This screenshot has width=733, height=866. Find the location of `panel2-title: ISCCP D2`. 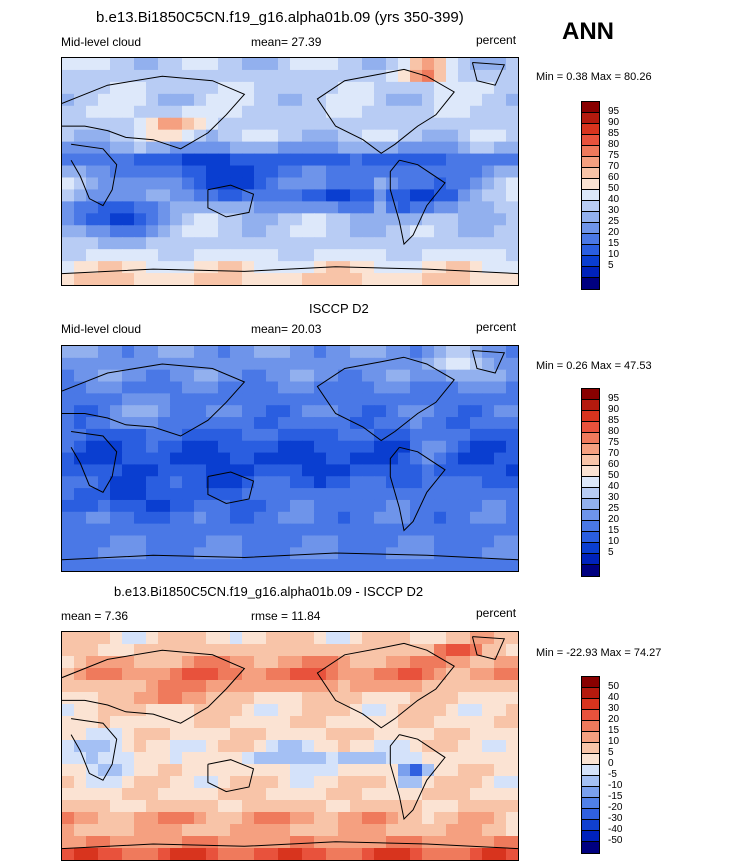

panel2-title: ISCCP D2 is located at coordinates (339, 308).